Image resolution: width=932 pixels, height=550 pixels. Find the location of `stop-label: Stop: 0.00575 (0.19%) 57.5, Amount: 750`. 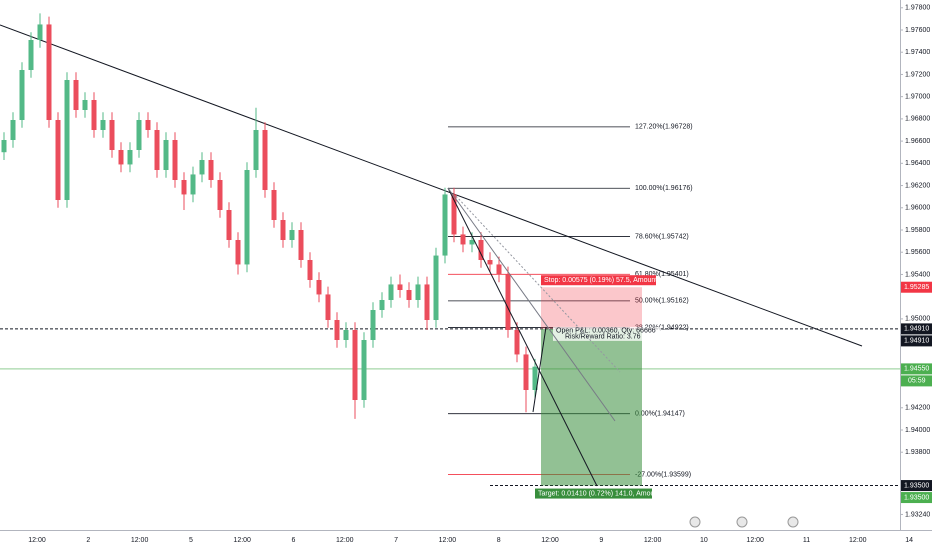

stop-label: Stop: 0.00575 (0.19%) 57.5, Amount: 750 is located at coordinates (608, 280).